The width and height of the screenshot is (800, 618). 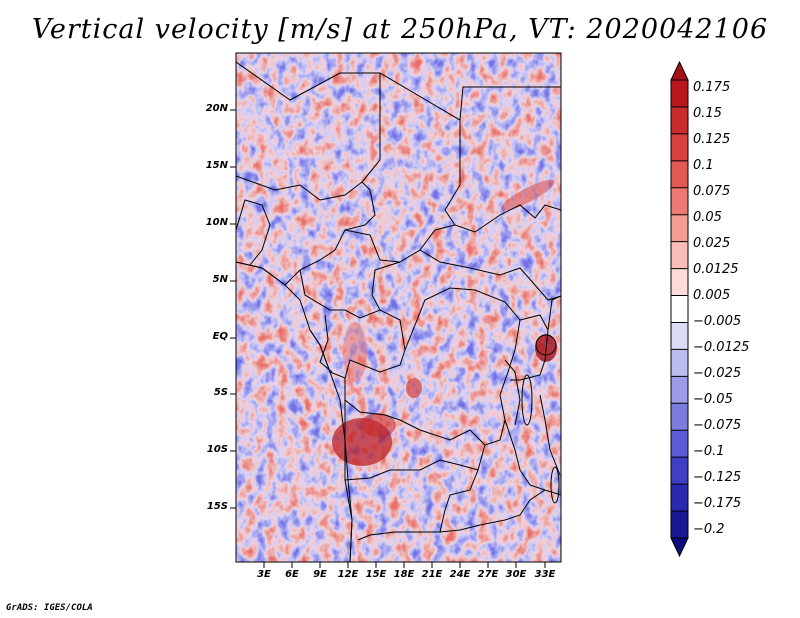 I want to click on colorbar-label: −0.175, so click(x=717, y=503).